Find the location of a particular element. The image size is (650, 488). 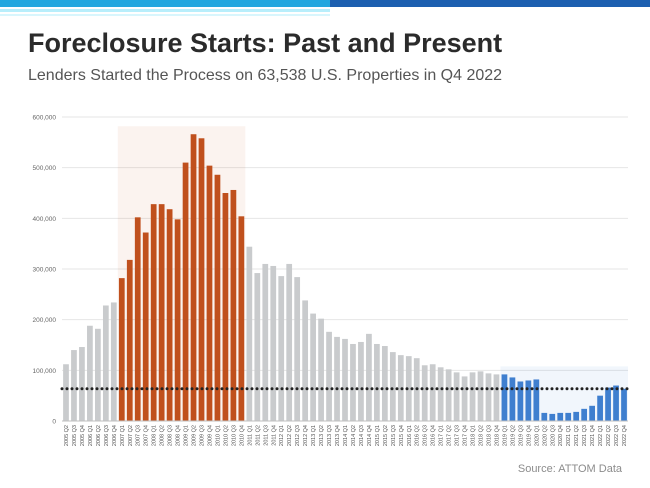

x-tick-label: 2019 Q1 is located at coordinates (505, 435).